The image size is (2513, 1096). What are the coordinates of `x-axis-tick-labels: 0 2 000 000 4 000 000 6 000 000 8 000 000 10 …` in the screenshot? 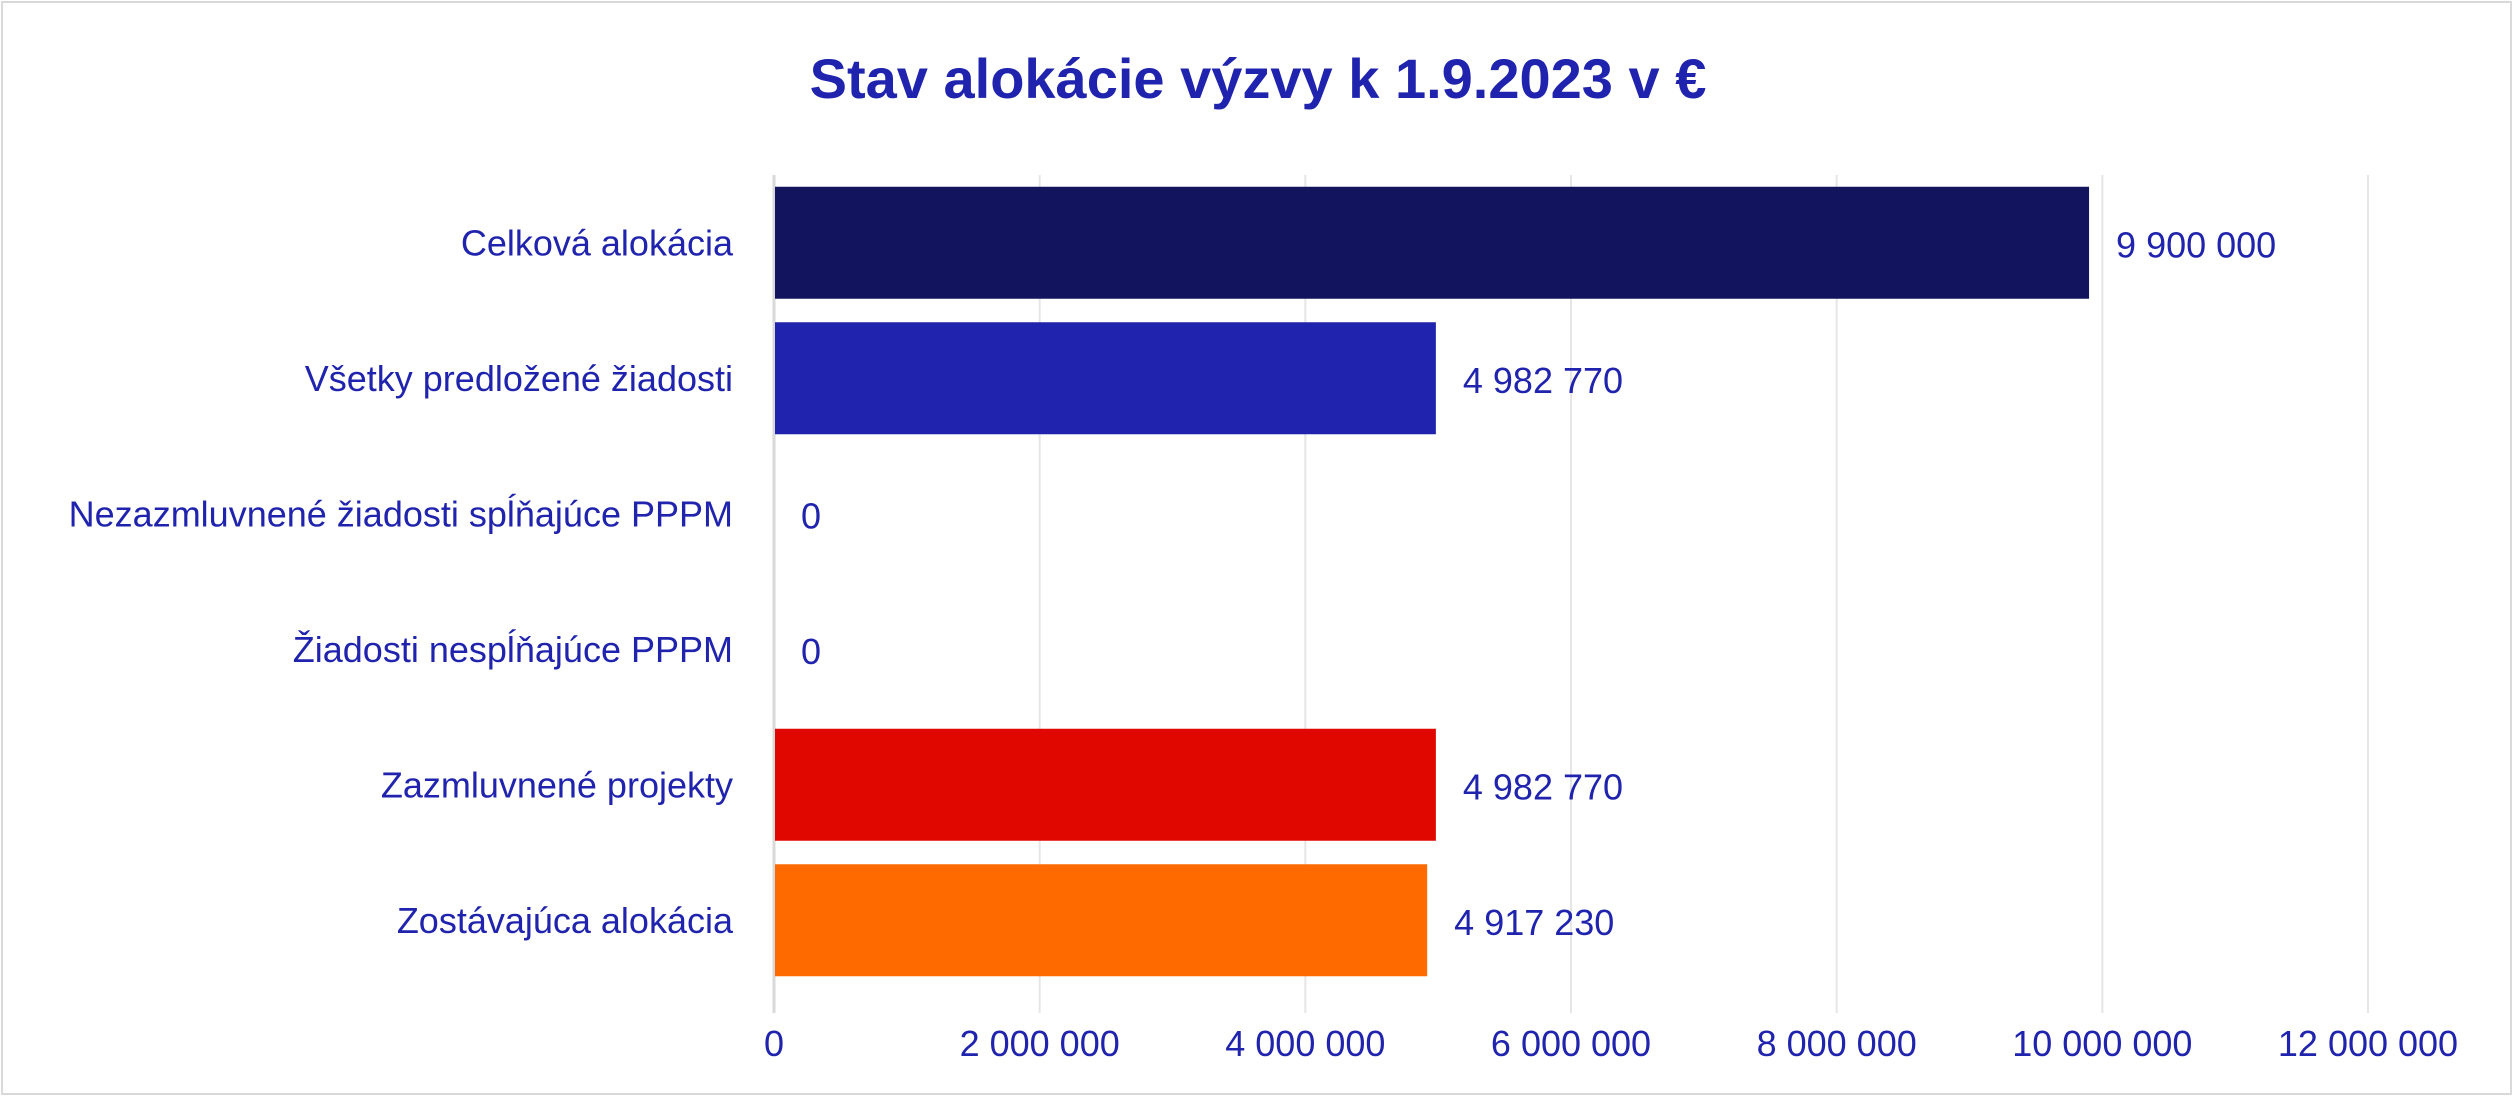 It's located at (1611, 1043).